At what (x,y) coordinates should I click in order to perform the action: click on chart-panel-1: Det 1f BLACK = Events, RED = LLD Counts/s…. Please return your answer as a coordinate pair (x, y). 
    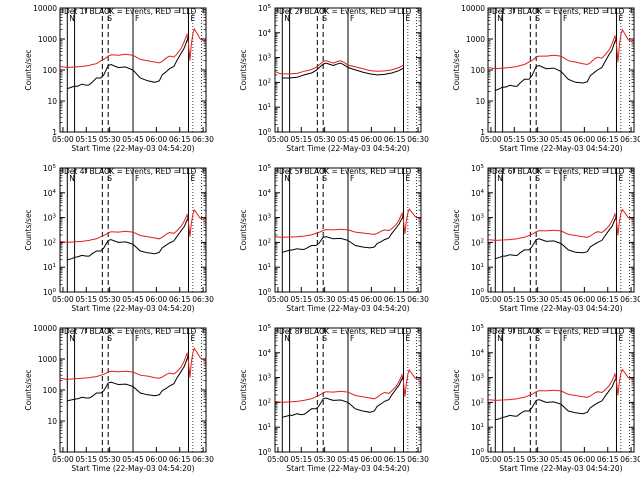
    Looking at the image, I should click on (119, 78).